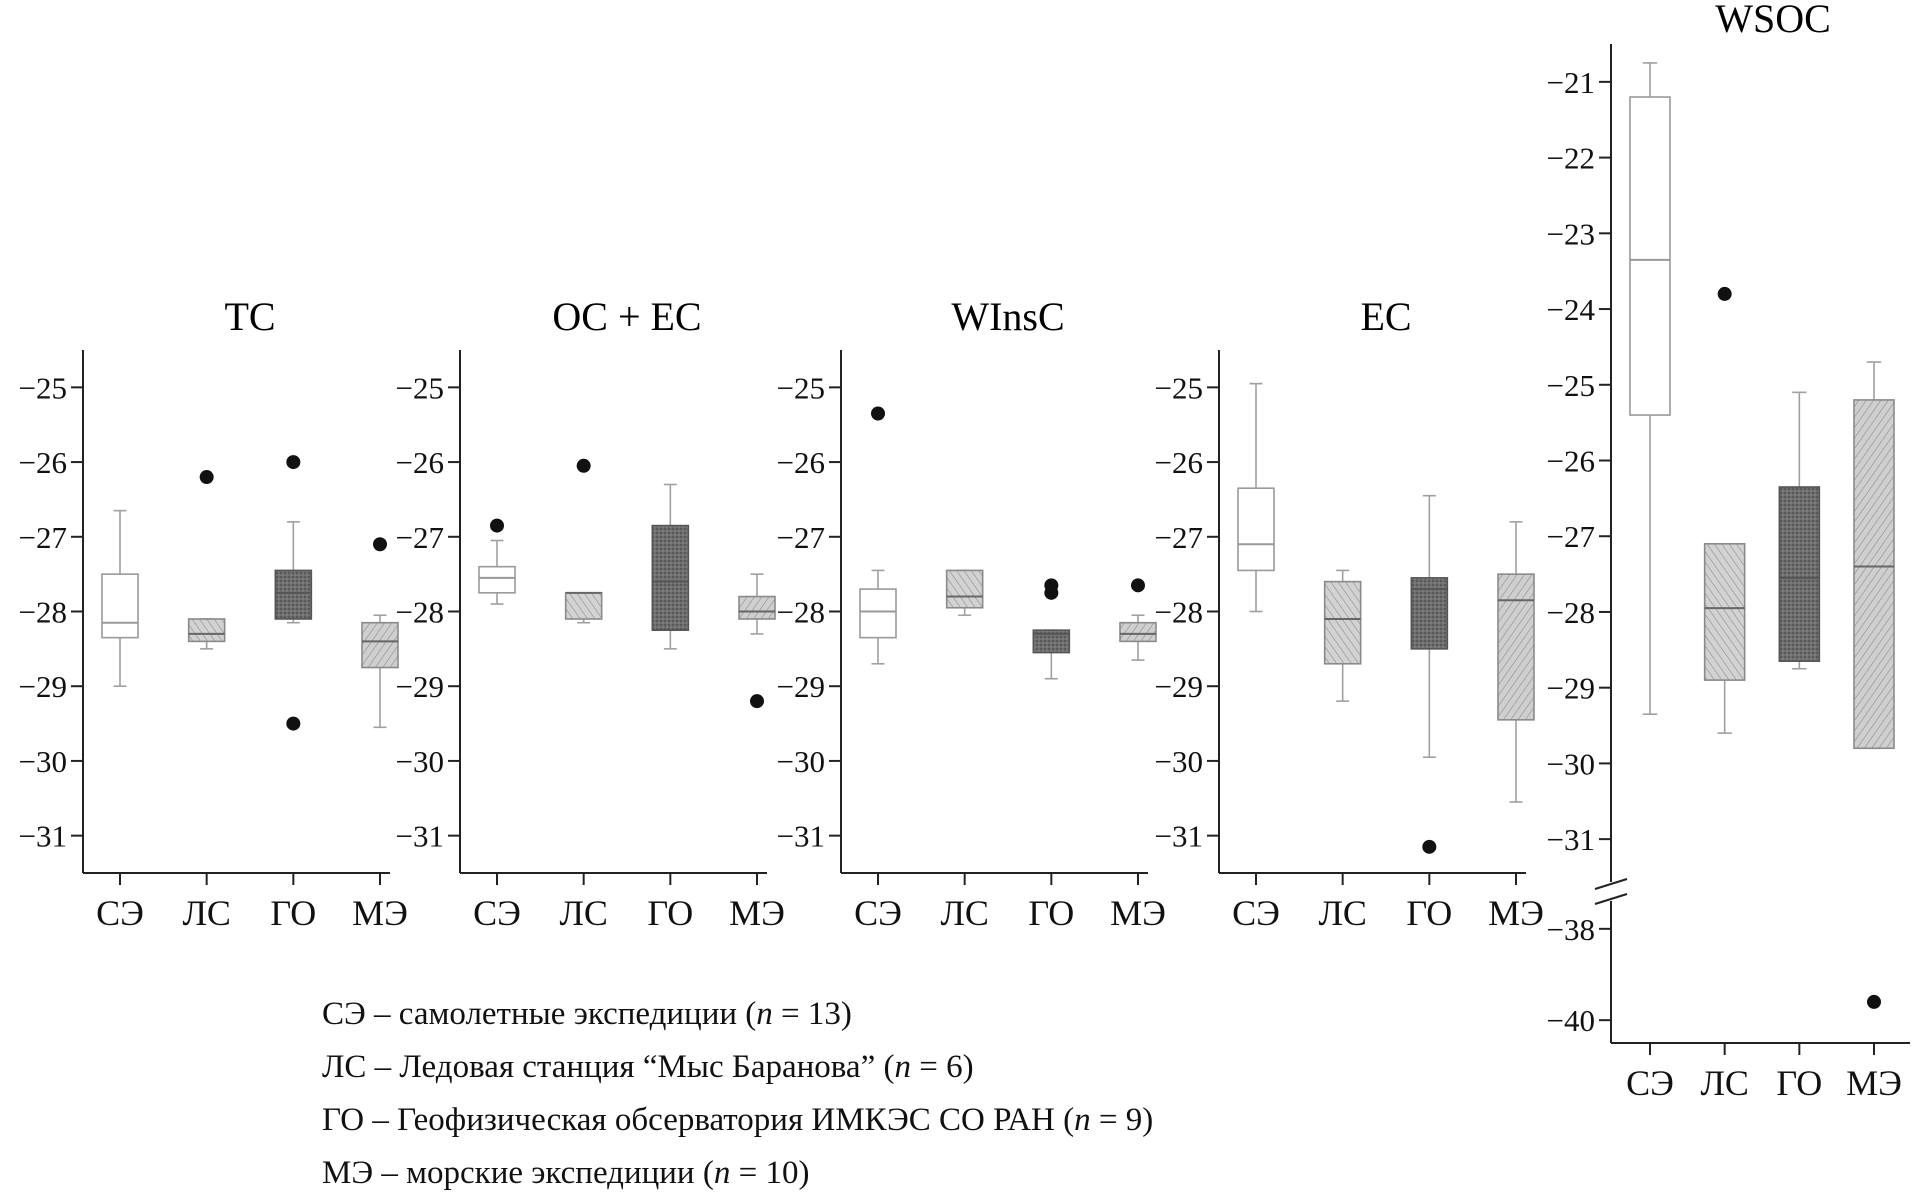 Image resolution: width=1912 pixels, height=1200 pixels. Describe the element at coordinates (626, 316) in the screenshot. I see `panel-title: OC + EC` at that location.